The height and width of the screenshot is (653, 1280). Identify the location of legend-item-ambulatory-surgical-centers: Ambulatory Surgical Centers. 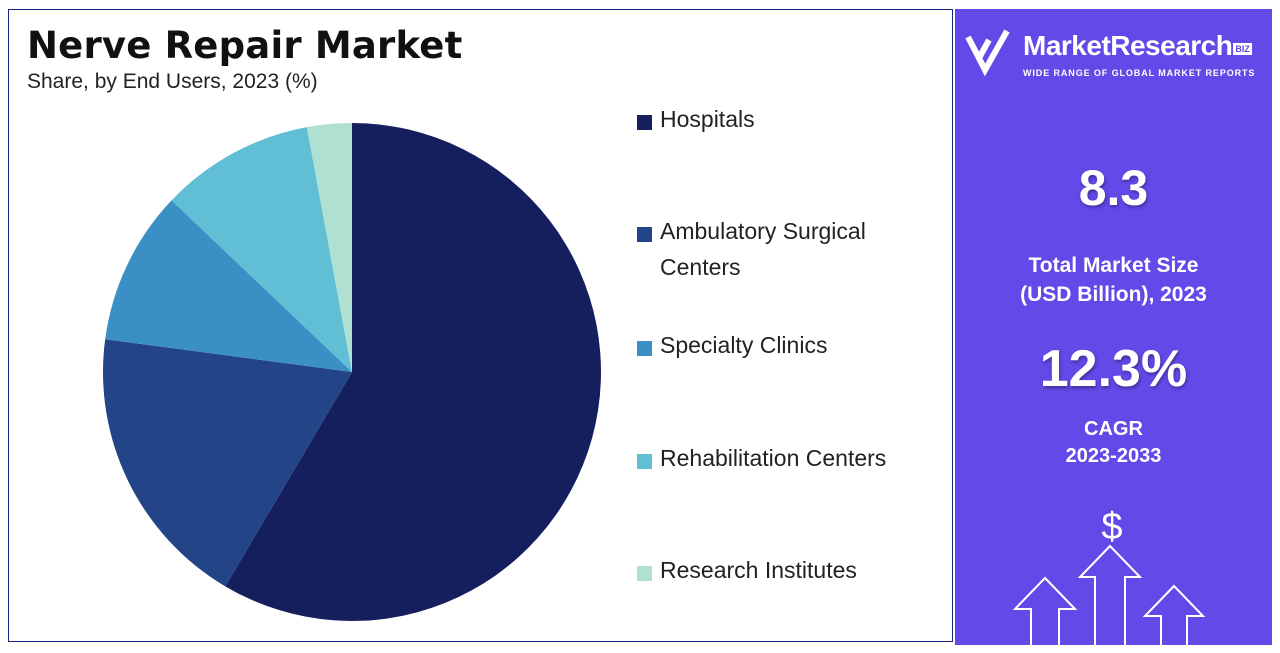
(783, 251).